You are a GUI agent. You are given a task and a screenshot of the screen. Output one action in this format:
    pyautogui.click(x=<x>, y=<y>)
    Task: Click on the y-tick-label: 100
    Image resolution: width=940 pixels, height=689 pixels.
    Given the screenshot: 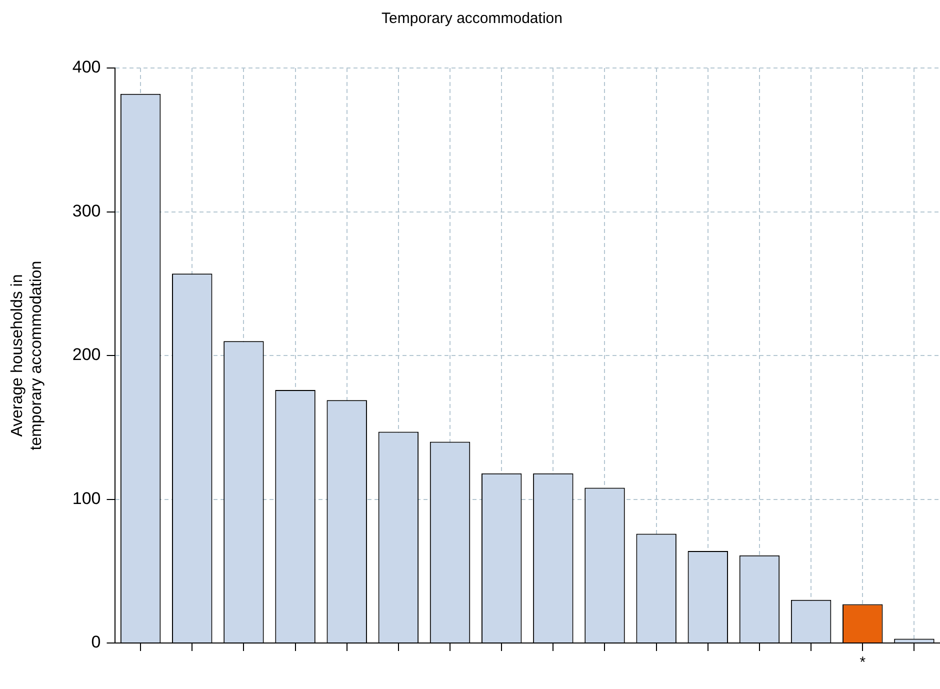 What is the action you would take?
    pyautogui.click(x=86, y=498)
    